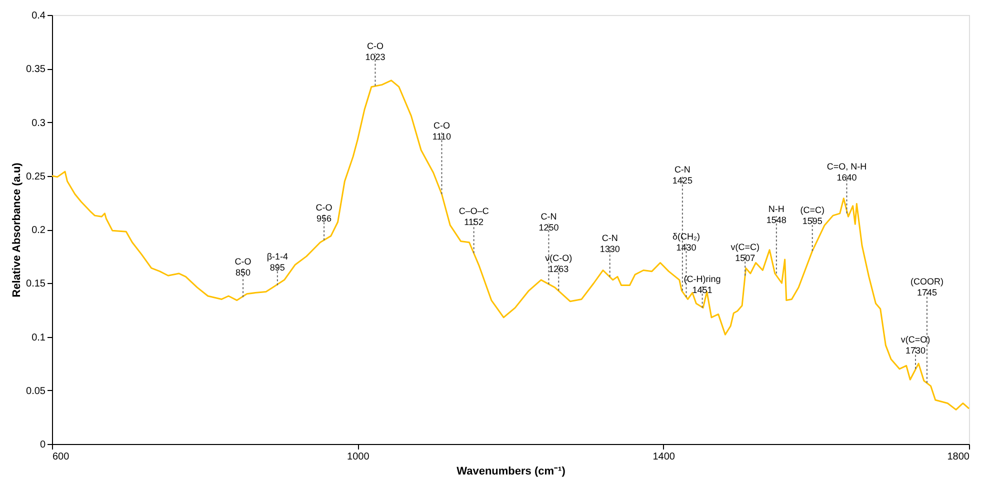  What do you see at coordinates (558, 263) in the screenshot?
I see `annotation: v(C-O) 1263` at bounding box center [558, 263].